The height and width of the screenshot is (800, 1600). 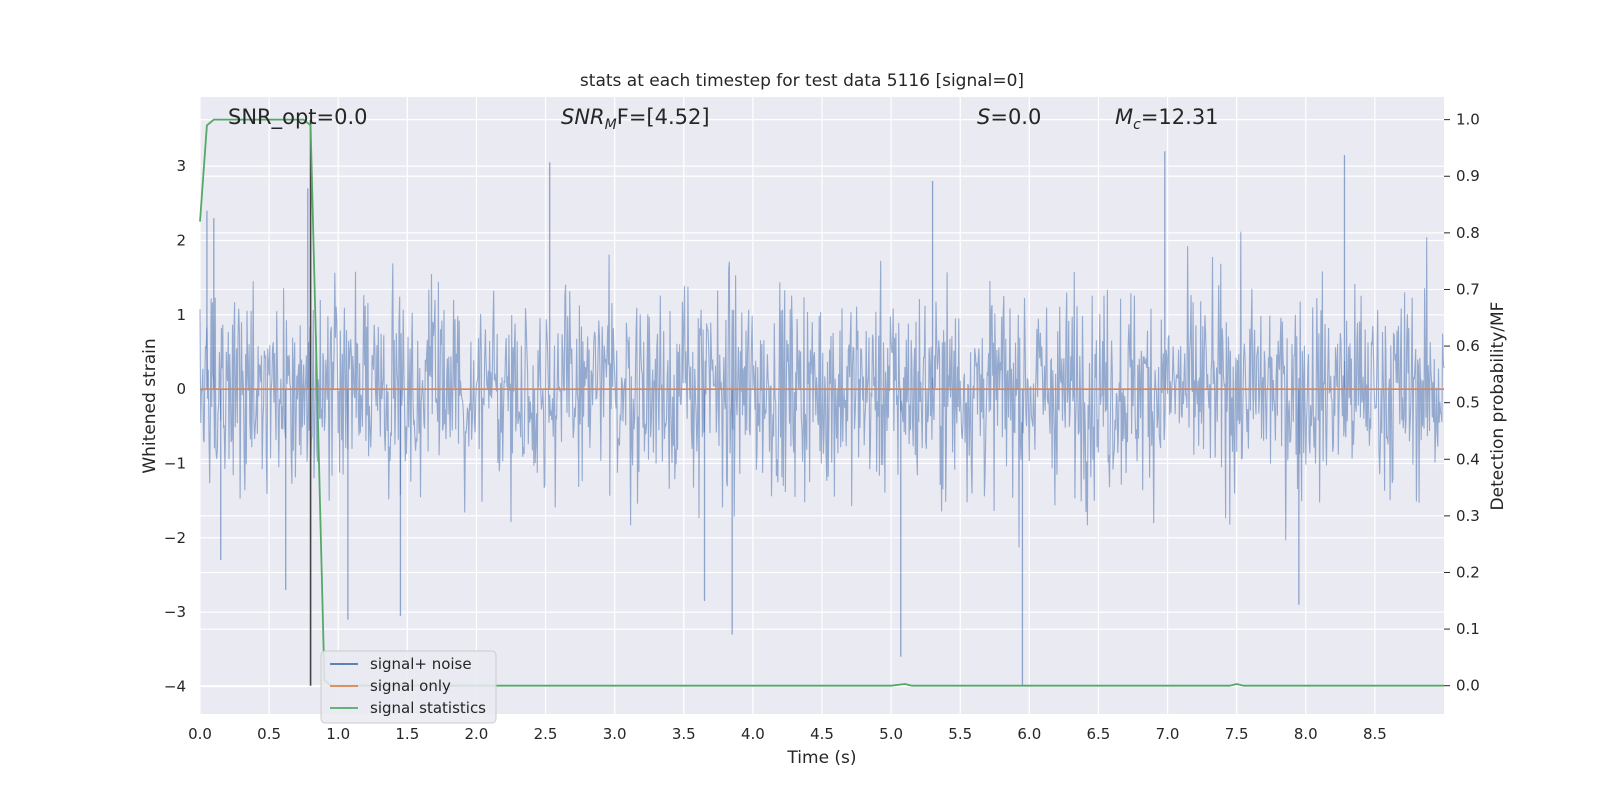 I want to click on y2-tick-label: 1.0, so click(x=1468, y=120).